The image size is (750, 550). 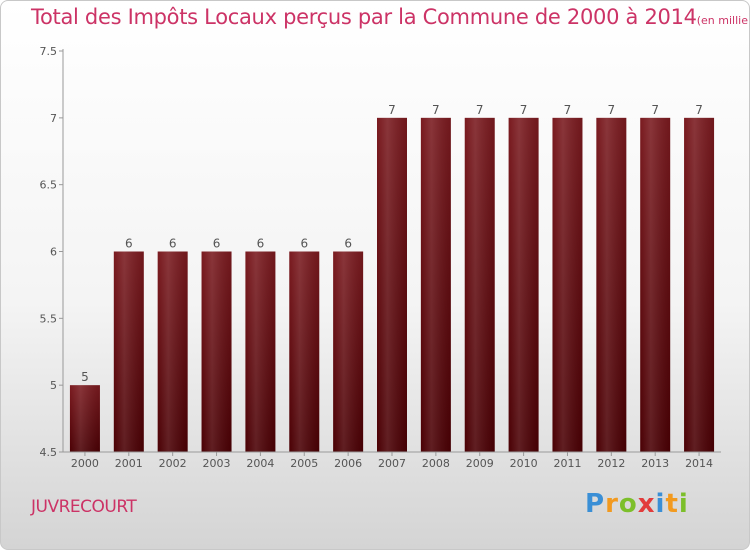 I want to click on bar-2003: 6, so click(x=216, y=344).